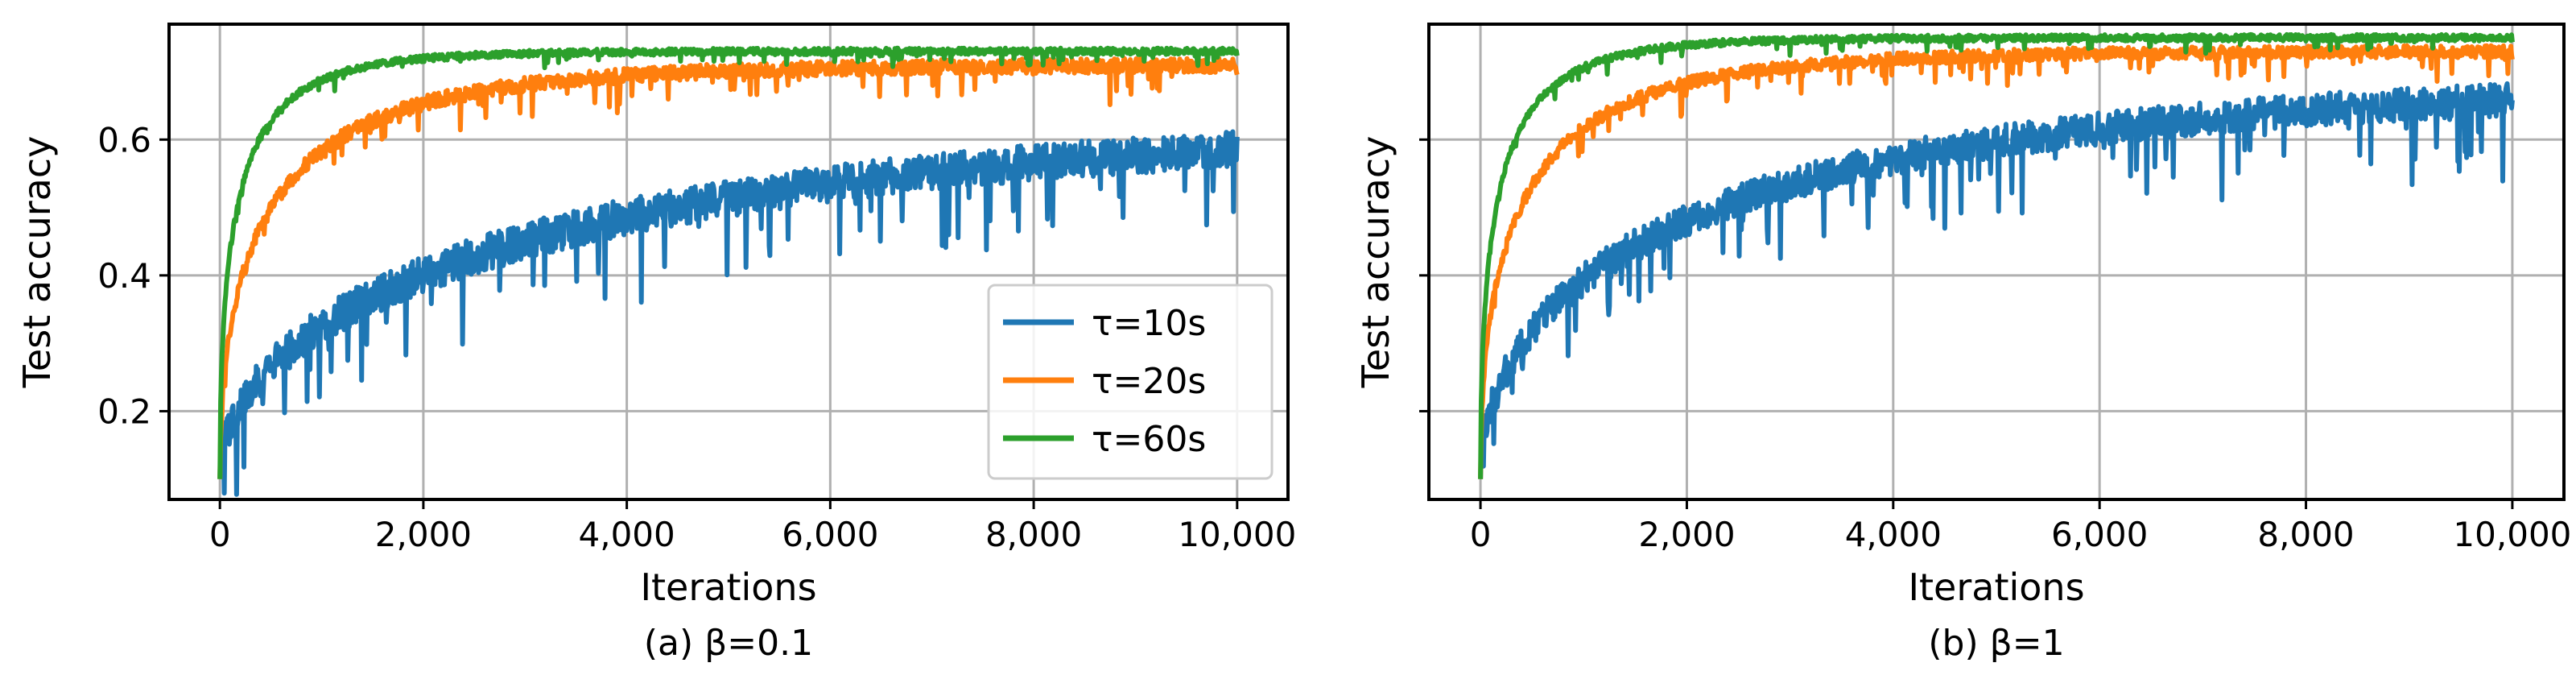 The height and width of the screenshot is (696, 2576). What do you see at coordinates (1149, 381) in the screenshot?
I see `legend-label: τ=20s` at bounding box center [1149, 381].